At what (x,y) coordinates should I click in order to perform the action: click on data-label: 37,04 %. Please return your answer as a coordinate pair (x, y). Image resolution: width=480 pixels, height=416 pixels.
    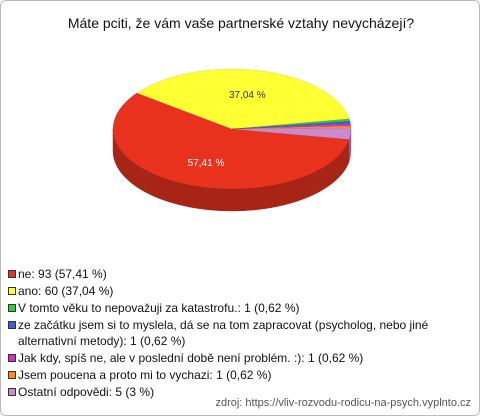
    Looking at the image, I should click on (247, 95).